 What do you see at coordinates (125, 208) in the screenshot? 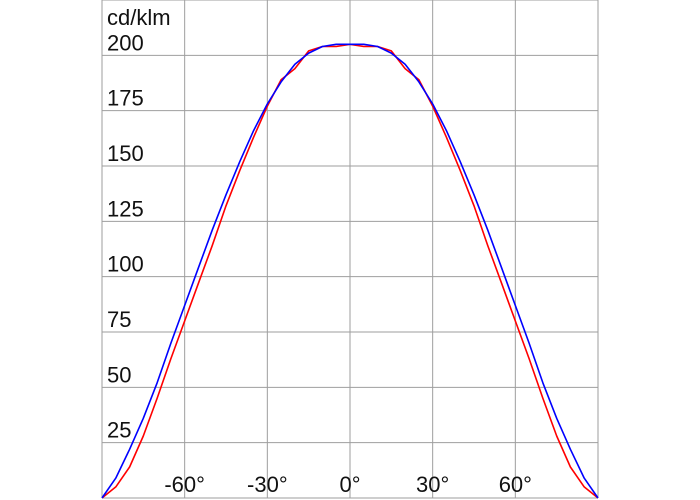
I see `y-tick-label: 125` at bounding box center [125, 208].